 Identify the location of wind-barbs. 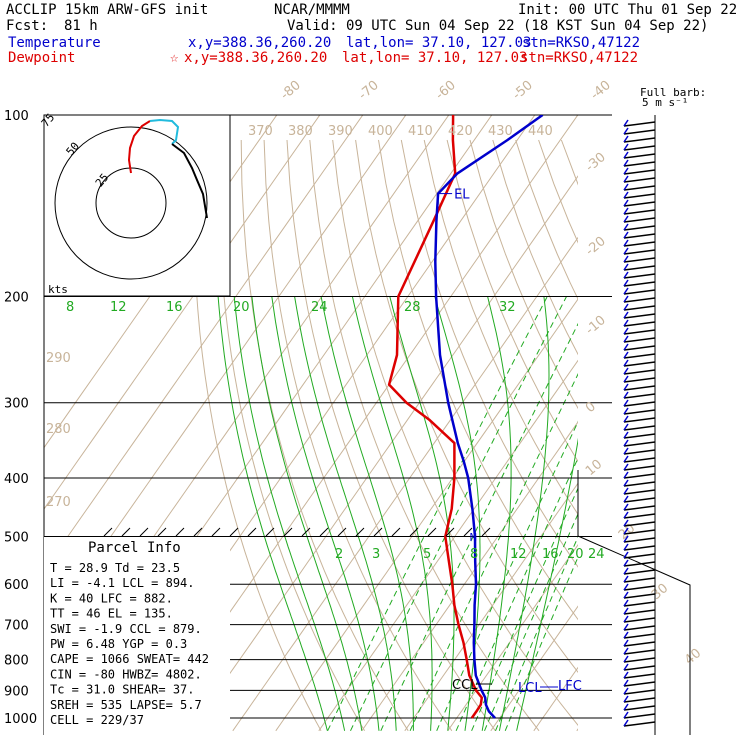
(639, 425).